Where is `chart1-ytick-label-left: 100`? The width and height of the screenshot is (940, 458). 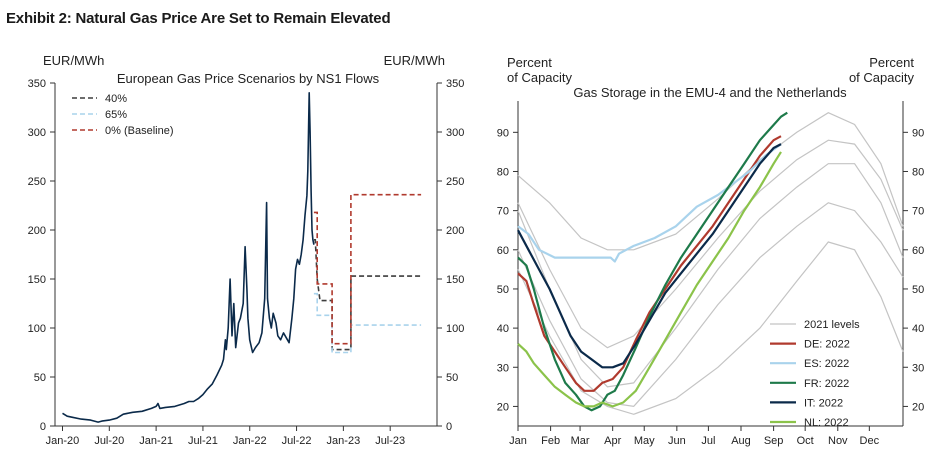
chart1-ytick-label-left: 100 is located at coordinates (37, 329).